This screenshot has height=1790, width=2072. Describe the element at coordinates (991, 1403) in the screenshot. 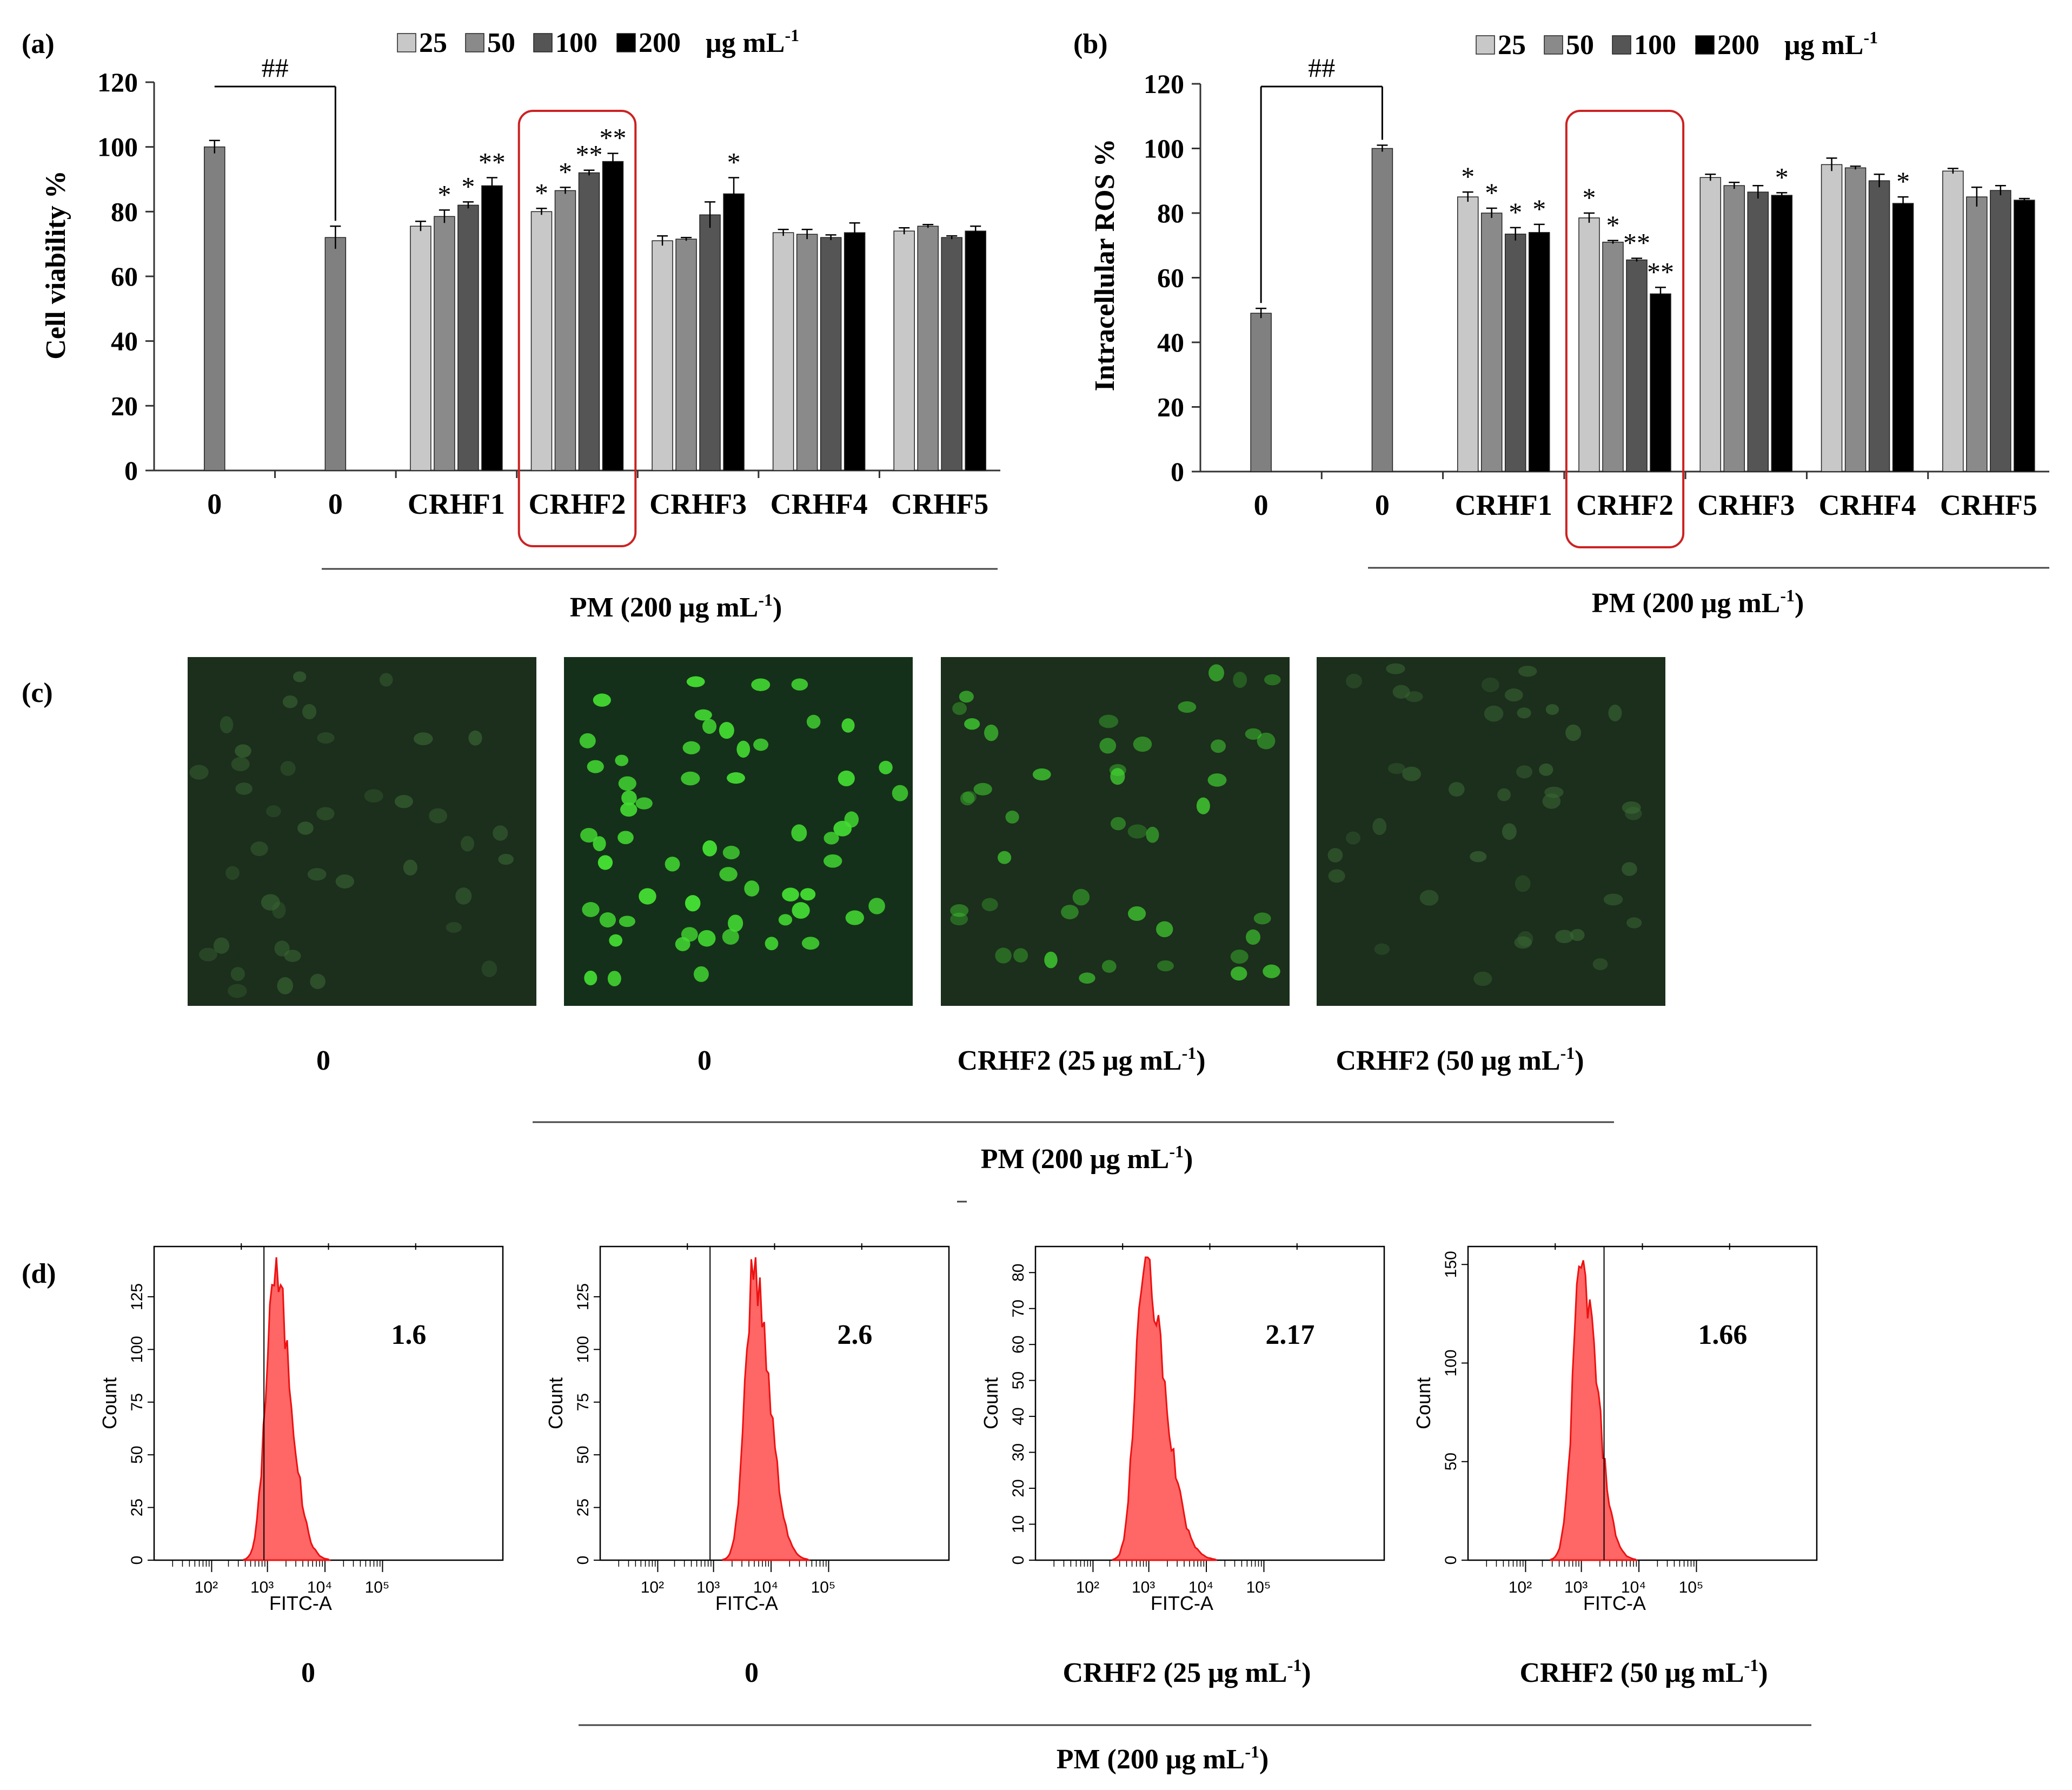

I see `y-axis-label: Count` at that location.